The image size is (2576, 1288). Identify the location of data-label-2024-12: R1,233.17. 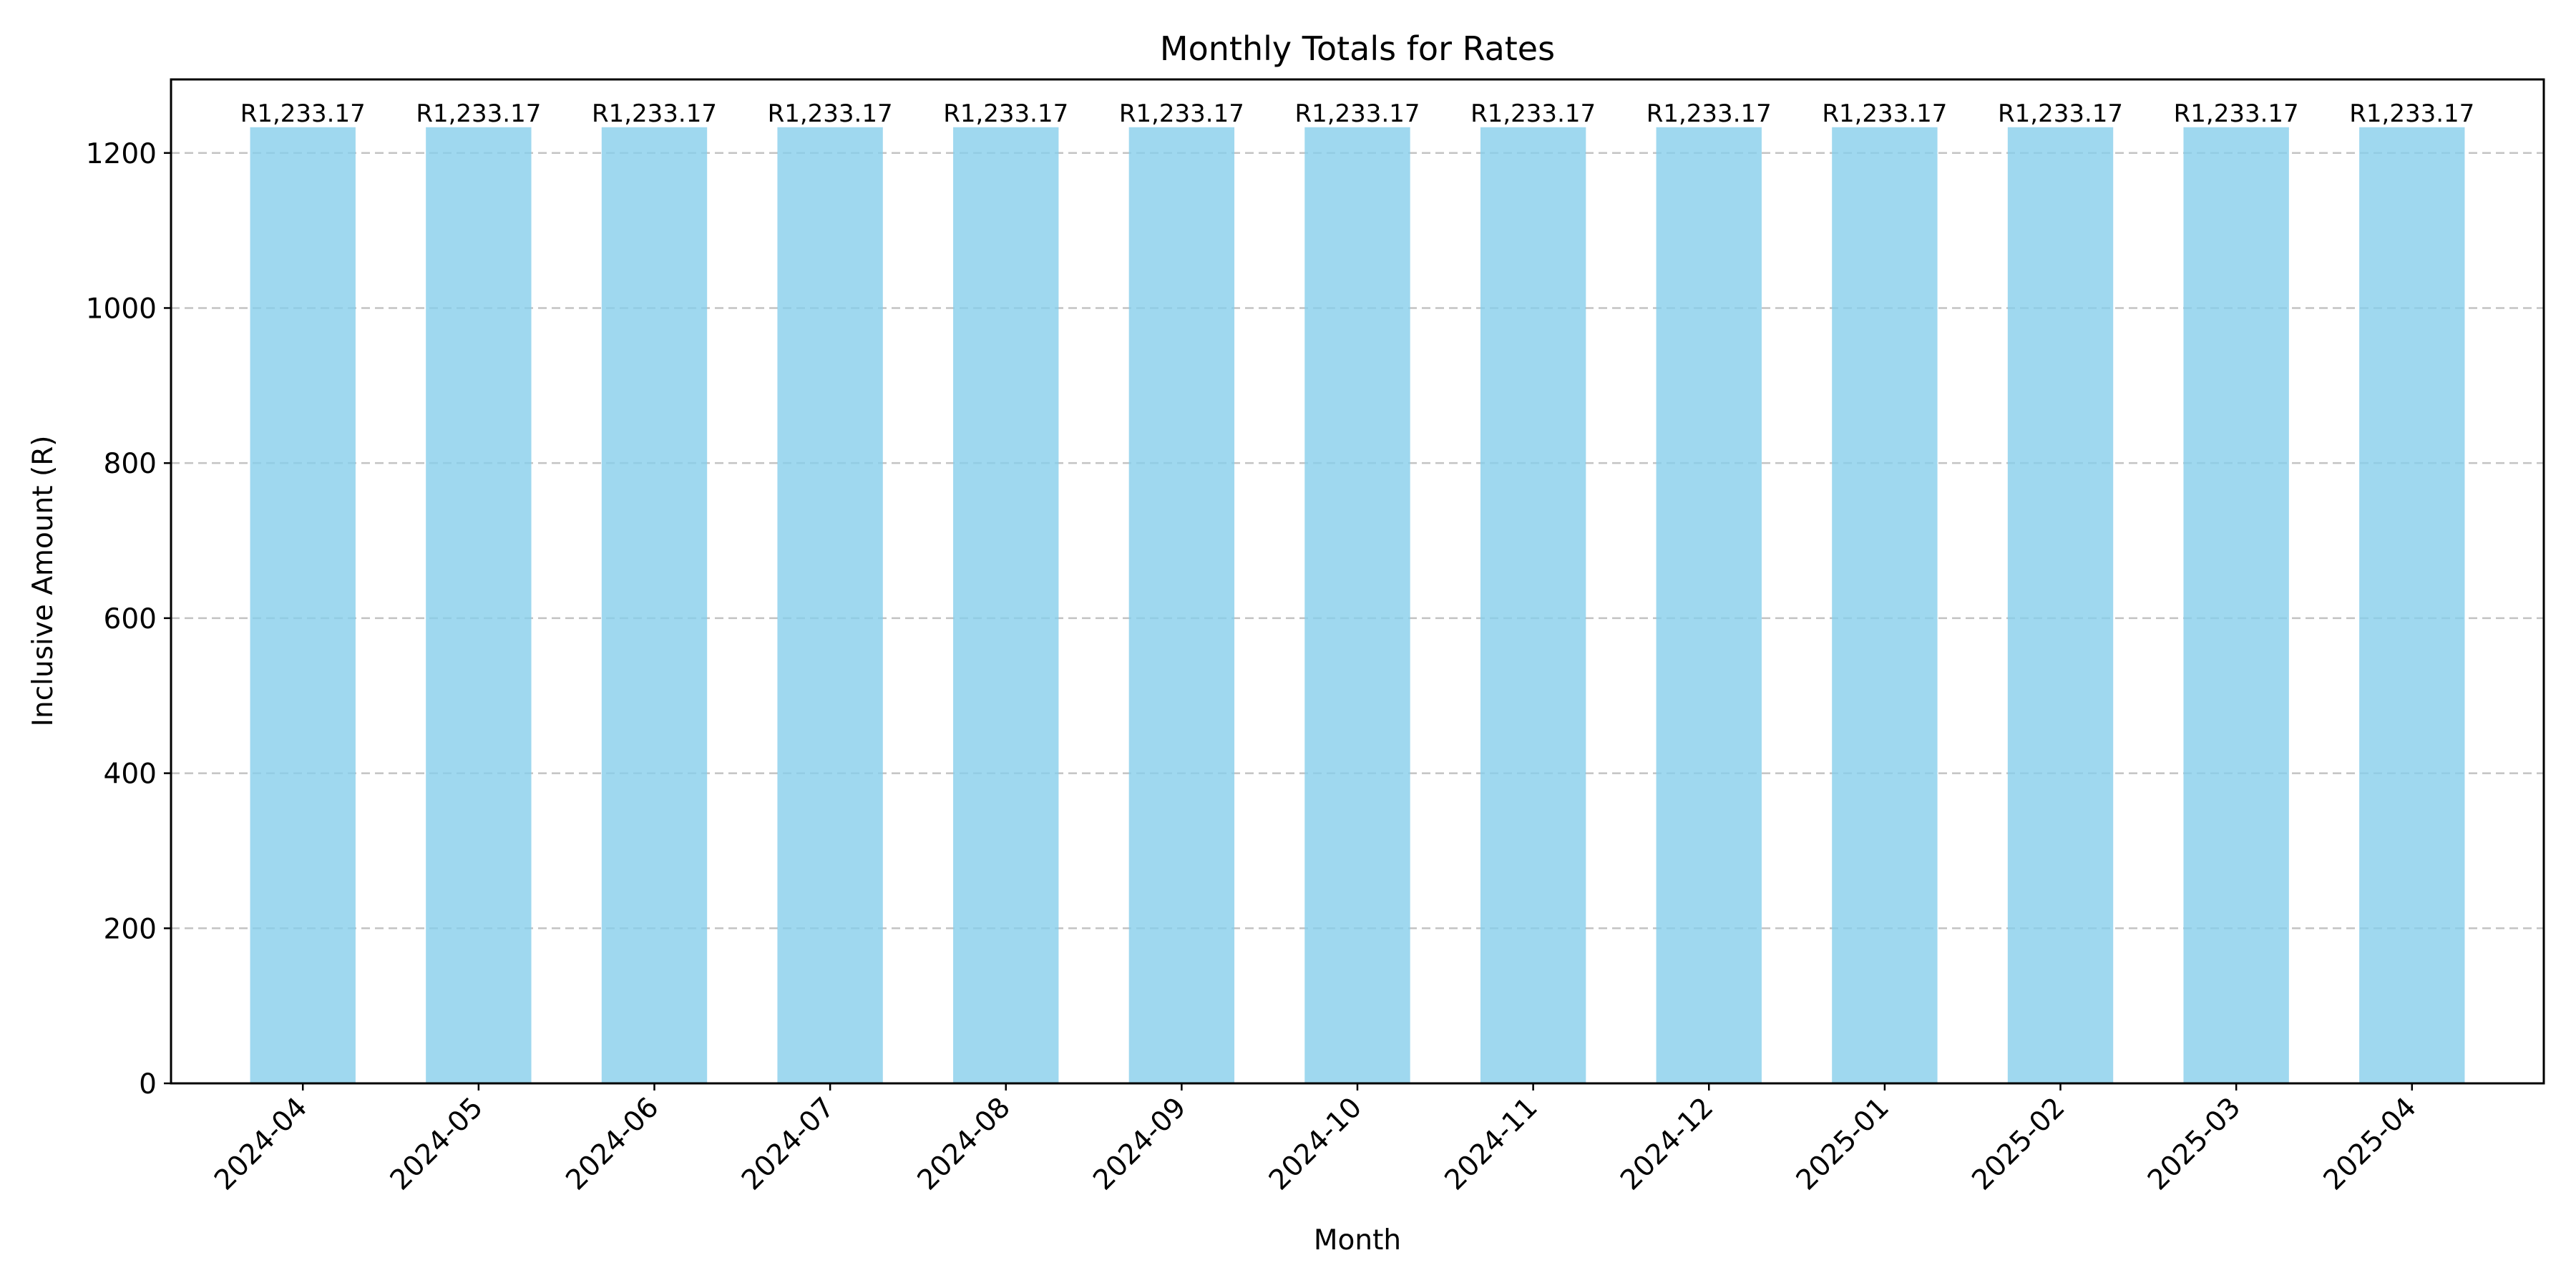
(1709, 113).